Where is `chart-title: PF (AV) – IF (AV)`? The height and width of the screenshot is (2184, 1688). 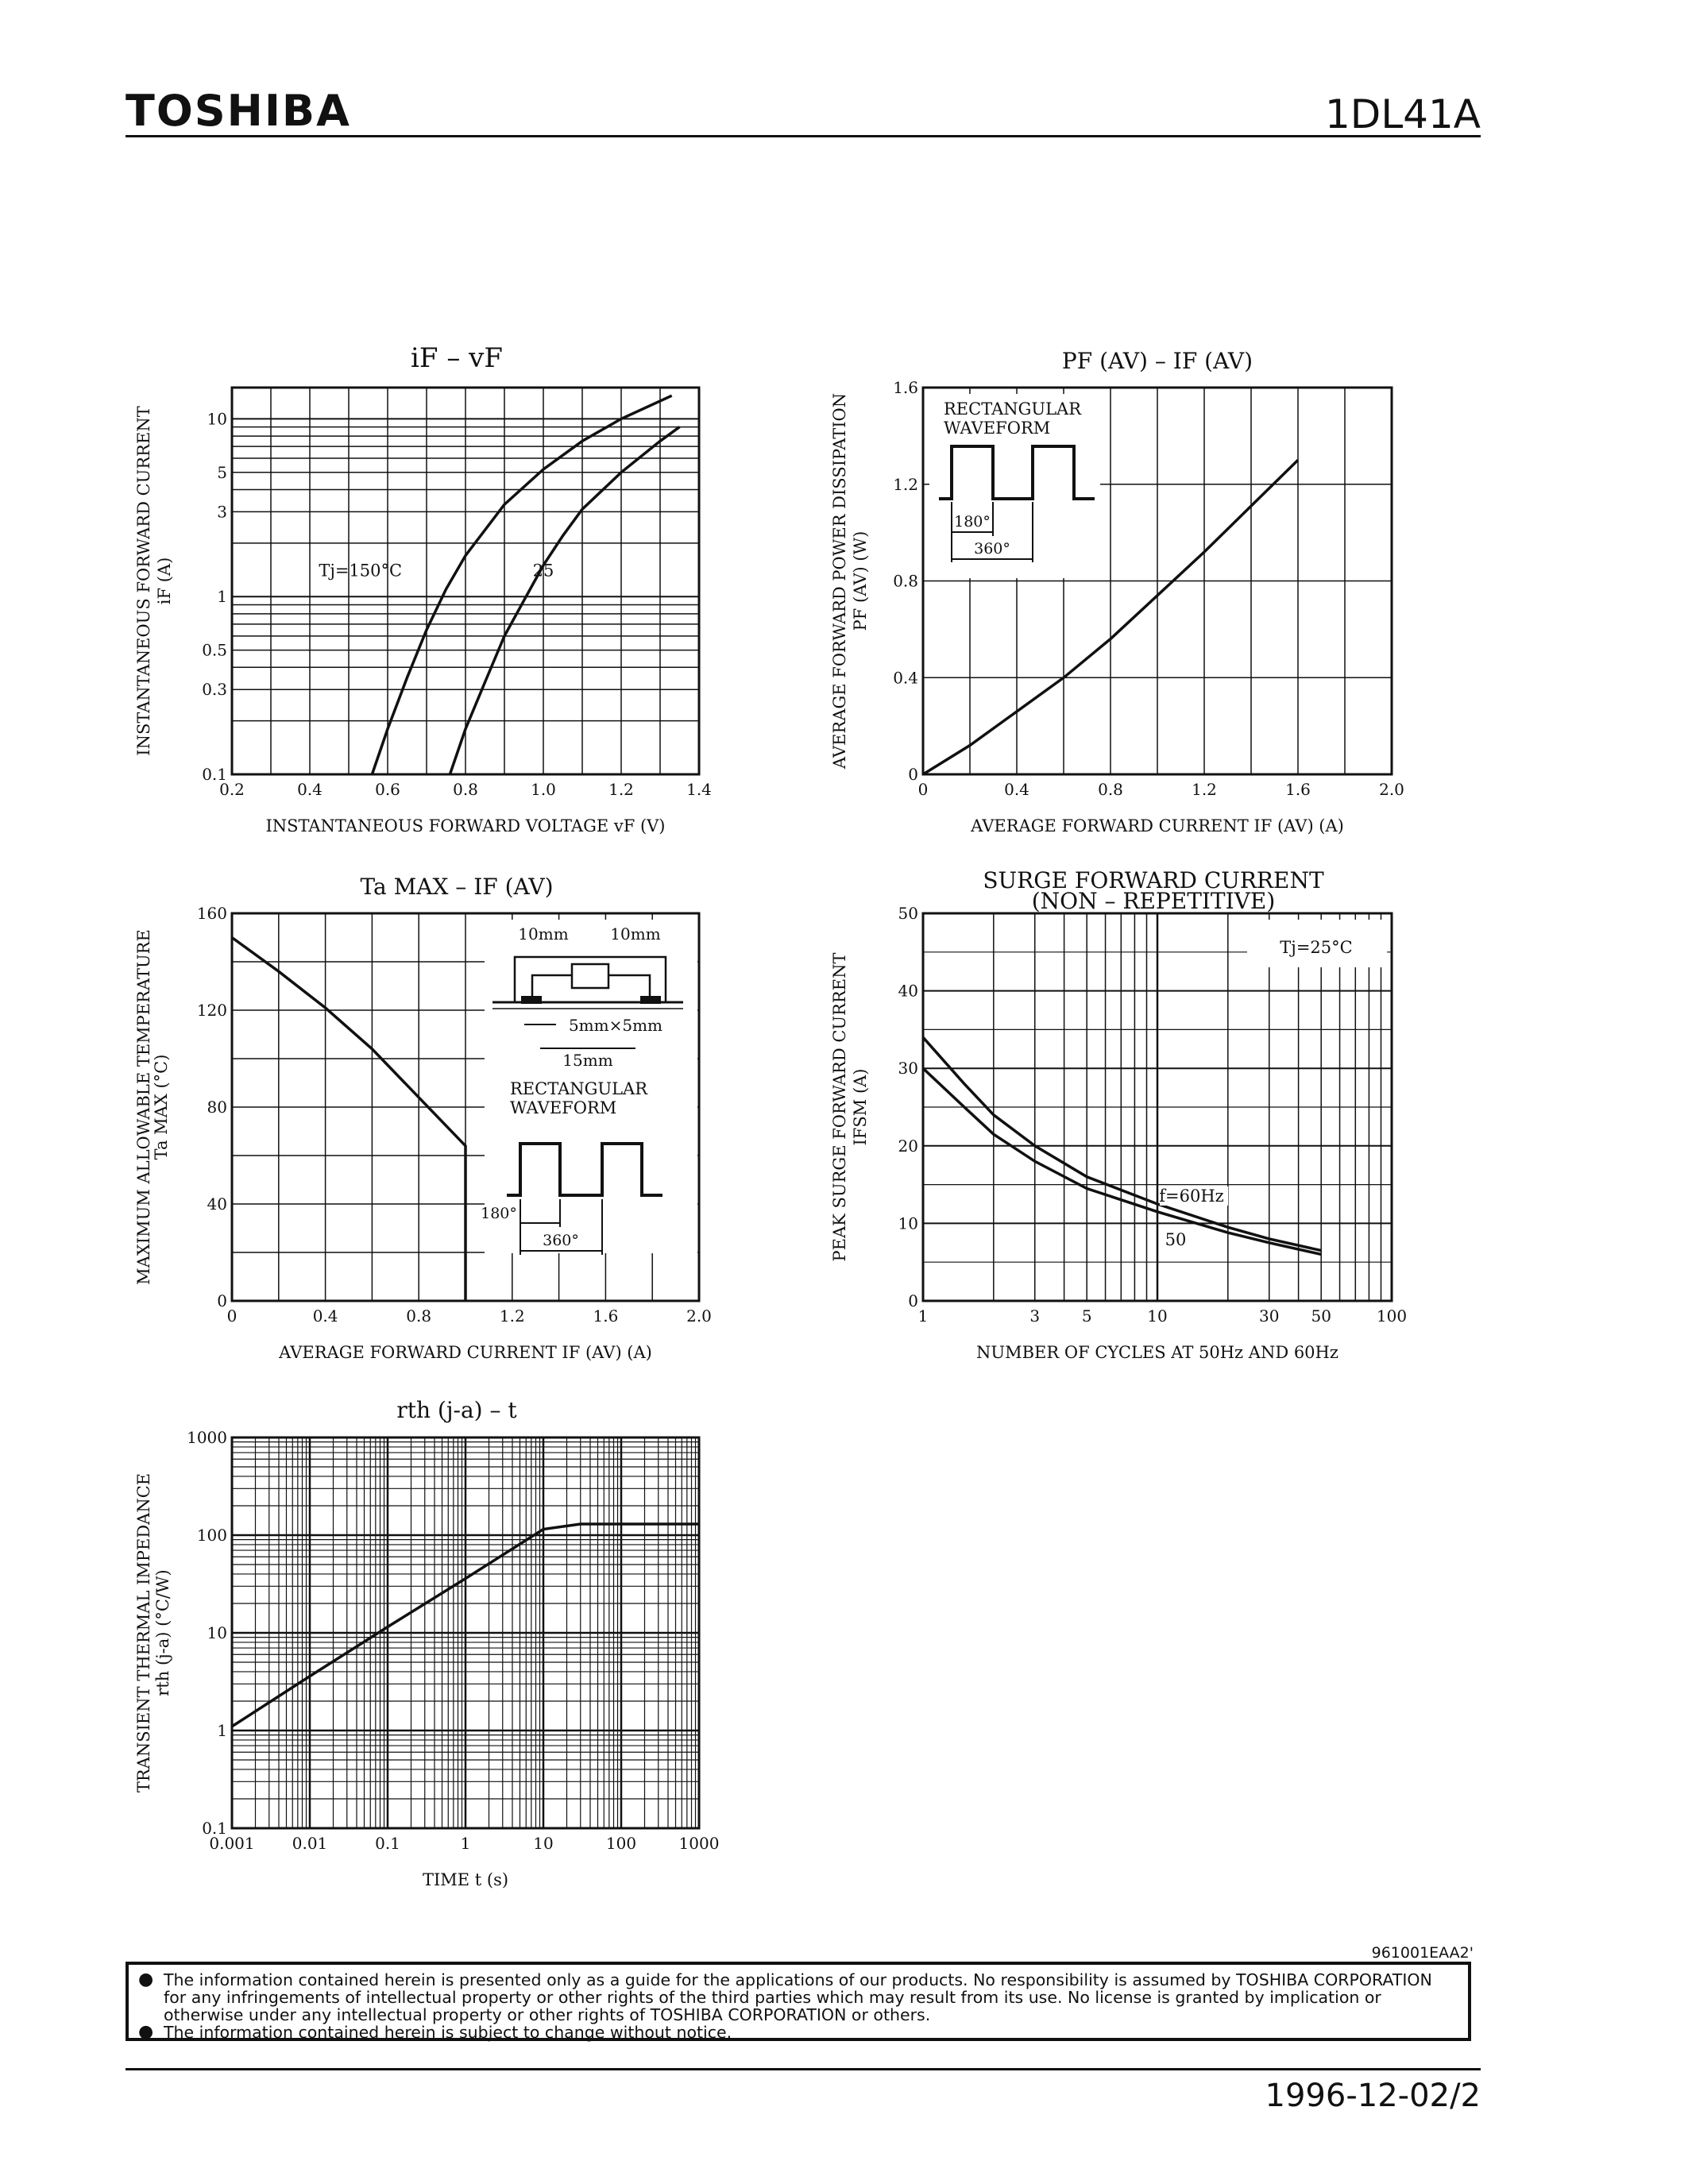 chart-title: PF (AV) – IF (AV) is located at coordinates (1157, 361).